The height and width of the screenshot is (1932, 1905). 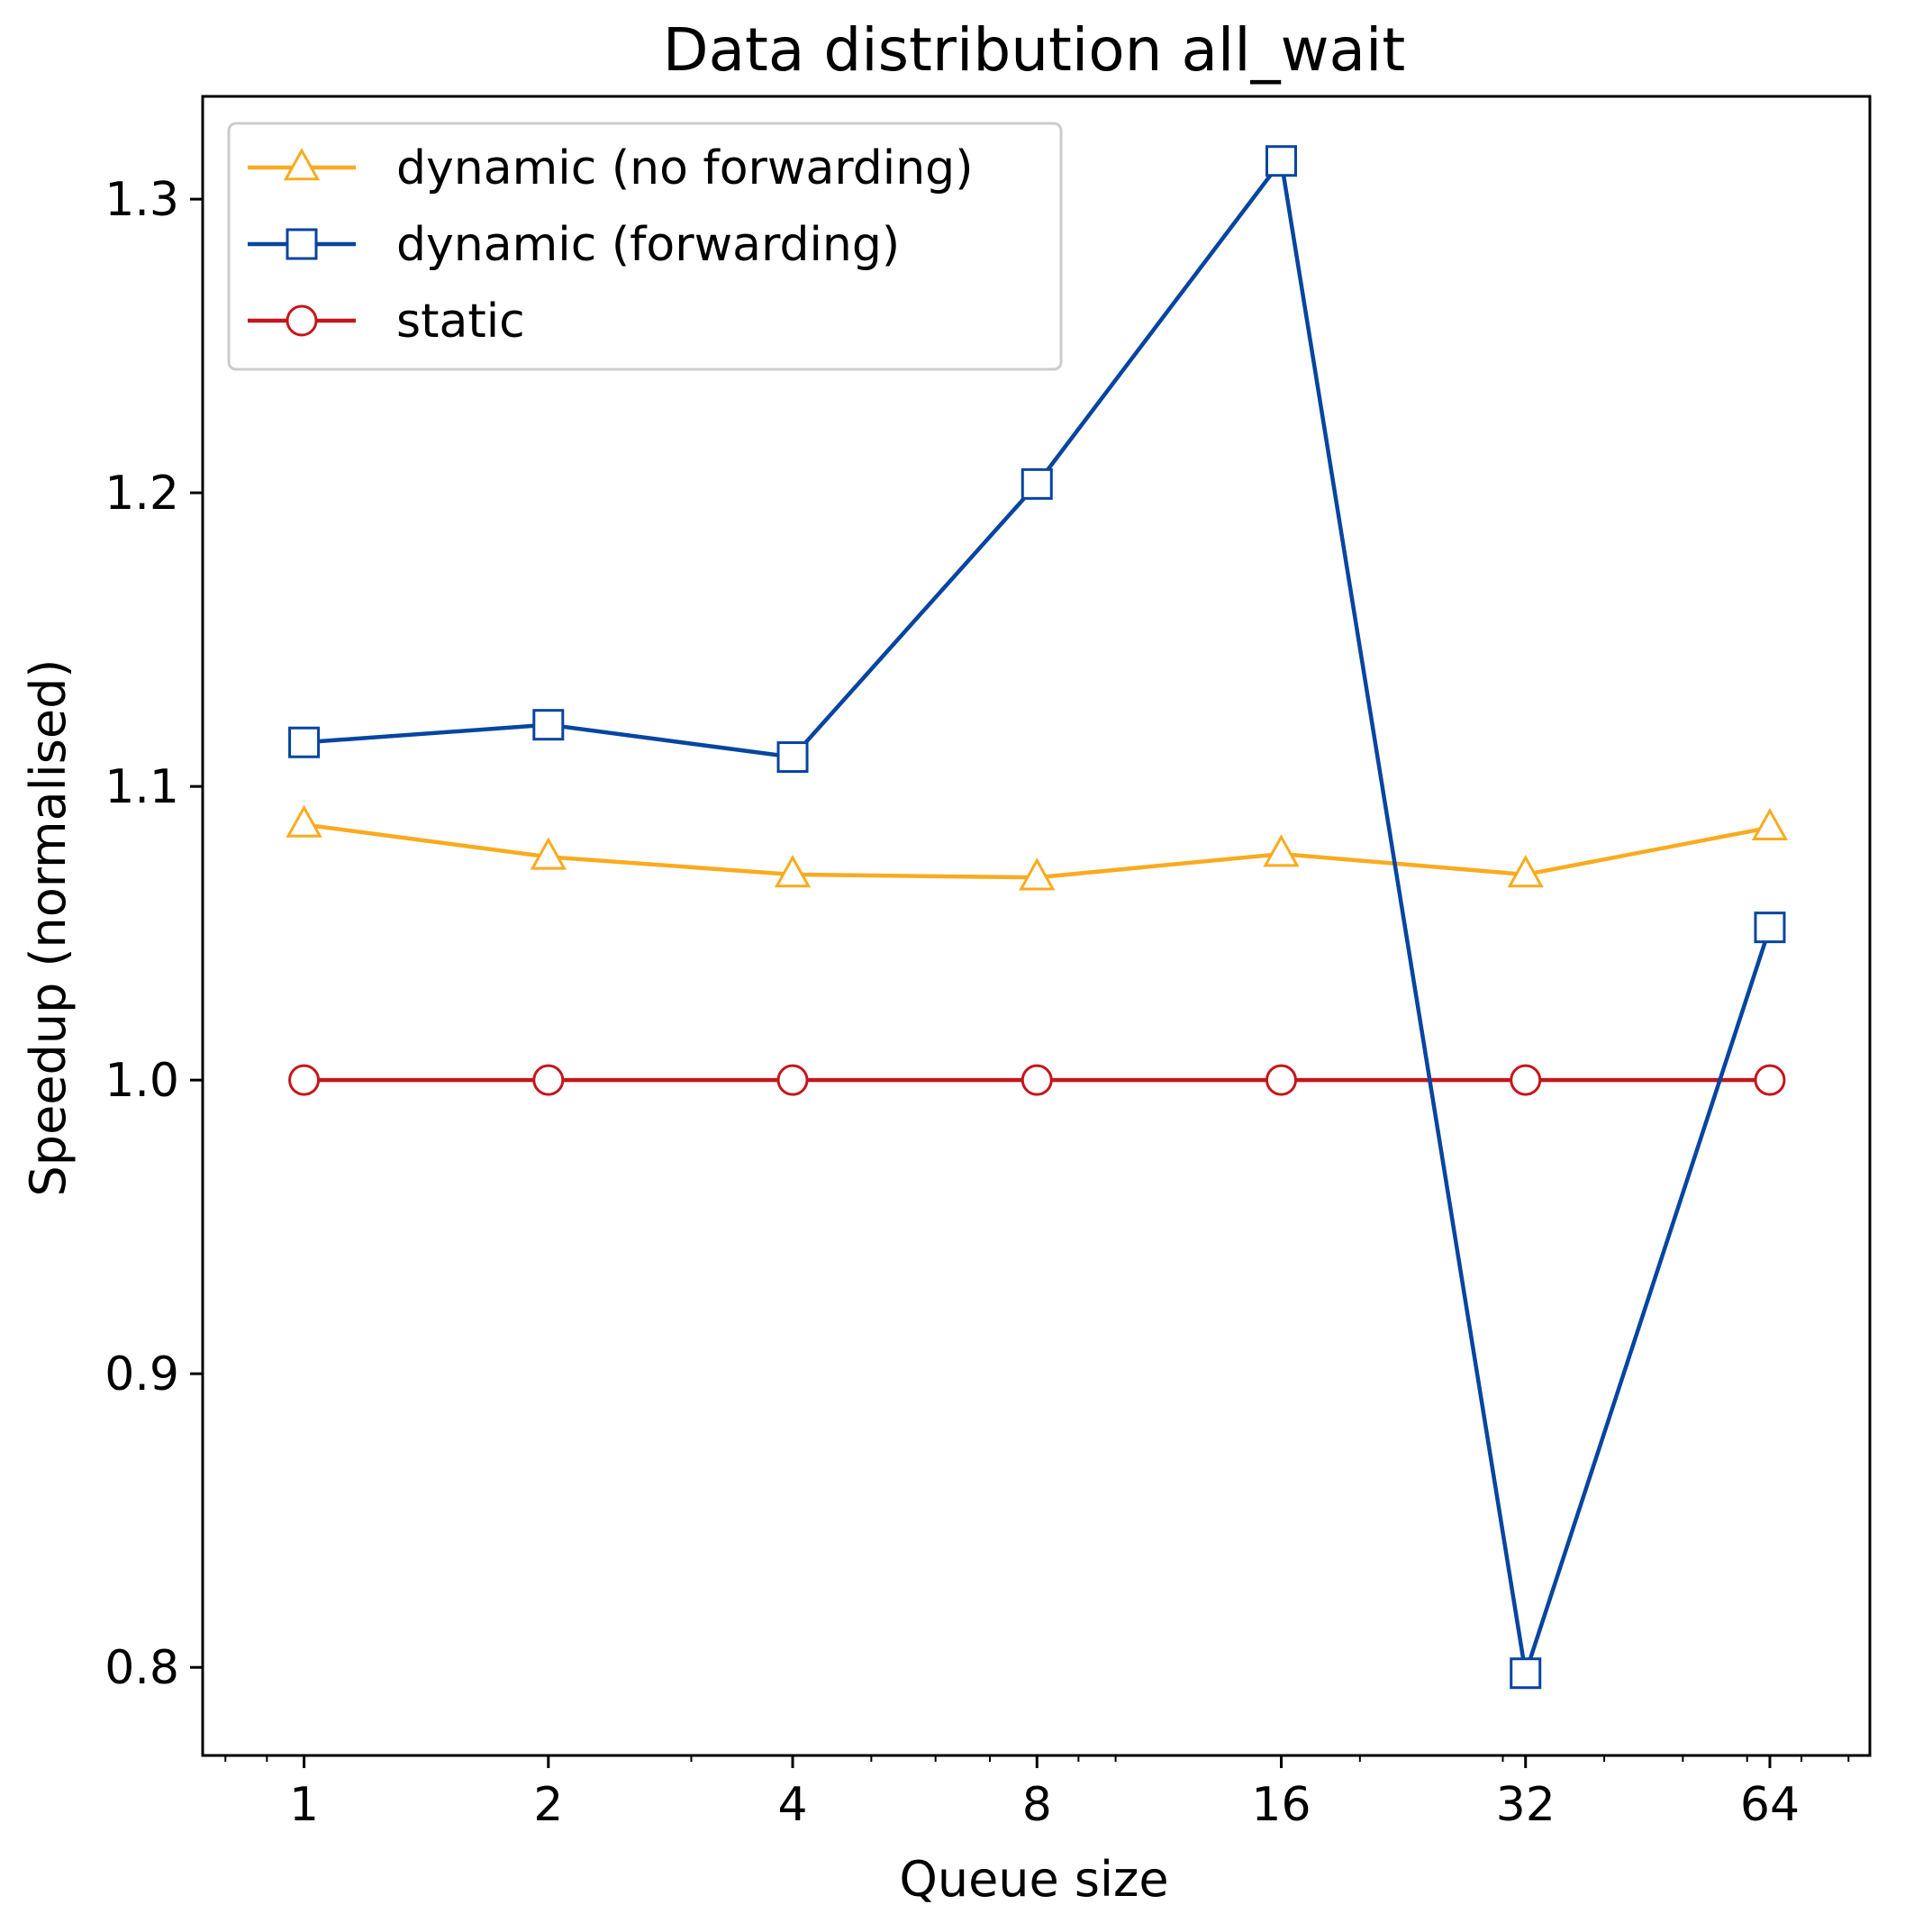 What do you see at coordinates (304, 1805) in the screenshot?
I see `x-tick-label: 1` at bounding box center [304, 1805].